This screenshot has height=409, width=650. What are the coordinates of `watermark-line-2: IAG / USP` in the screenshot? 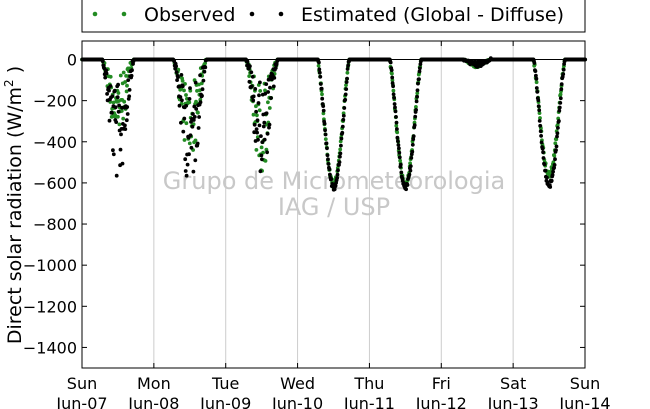 It's located at (334, 207).